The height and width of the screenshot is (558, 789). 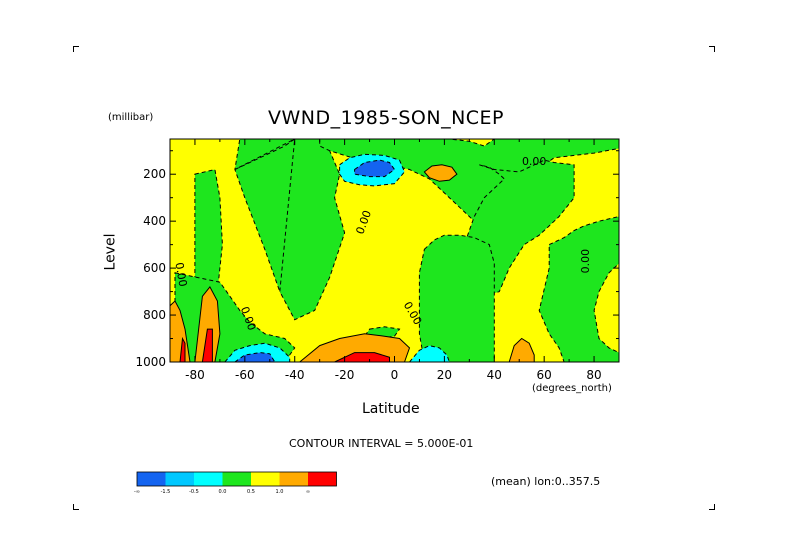 I want to click on x-tick-label: -60, so click(x=245, y=375).